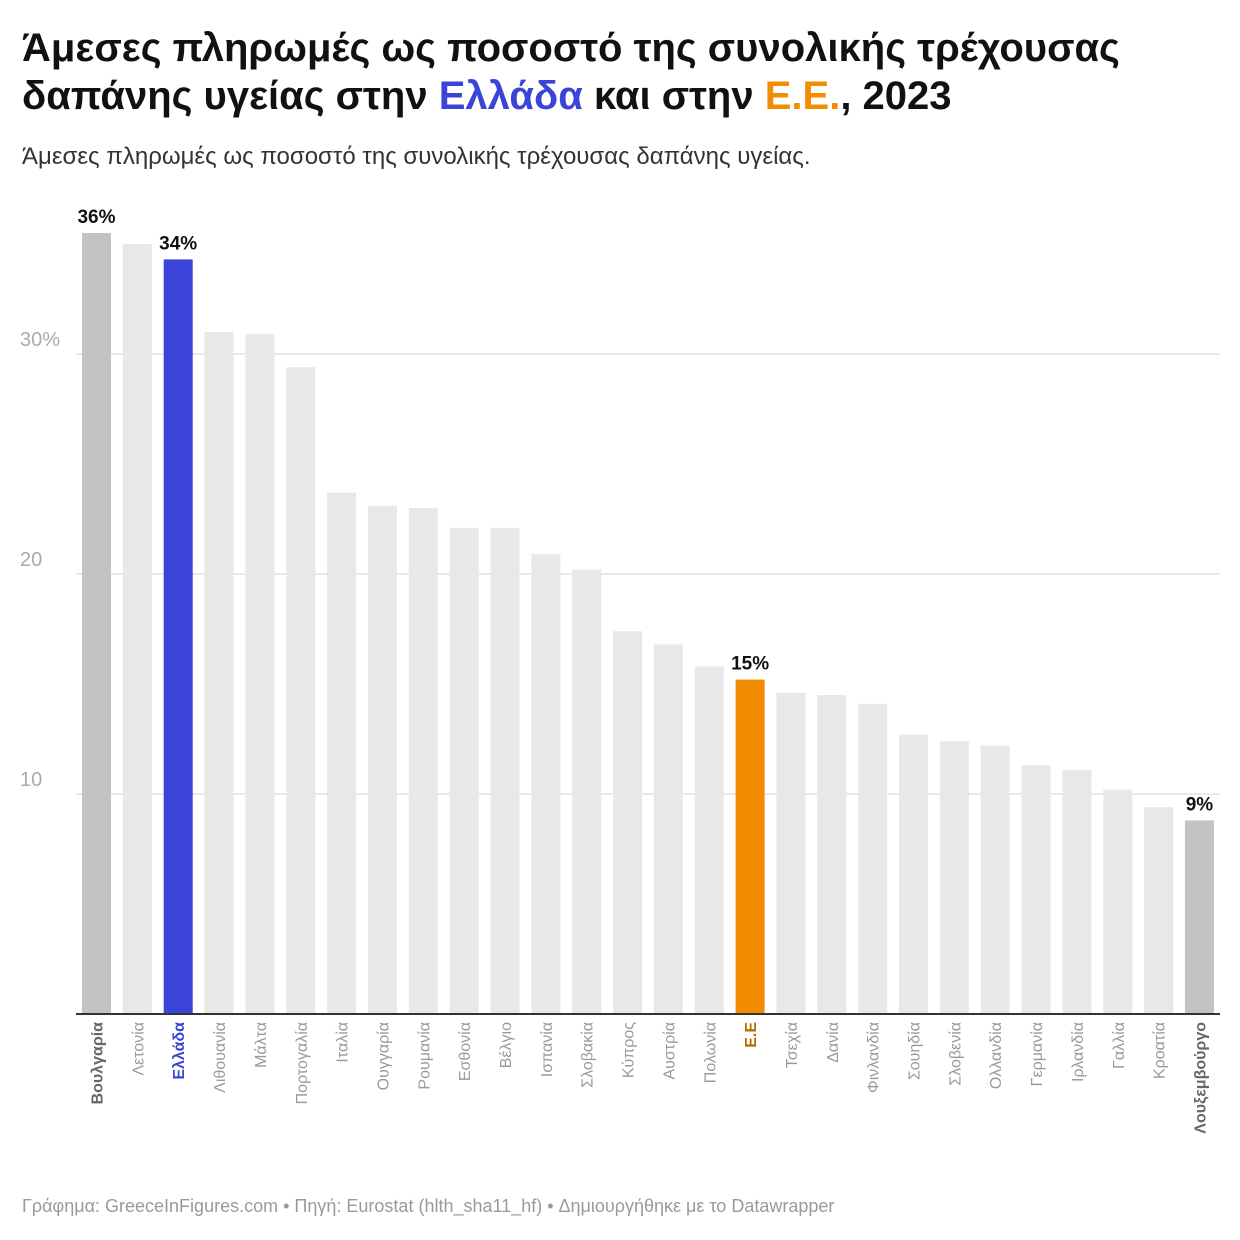 The image size is (1240, 1240). Describe the element at coordinates (802, 96) in the screenshot. I see `title-eu: Ε.Ε.` at that location.